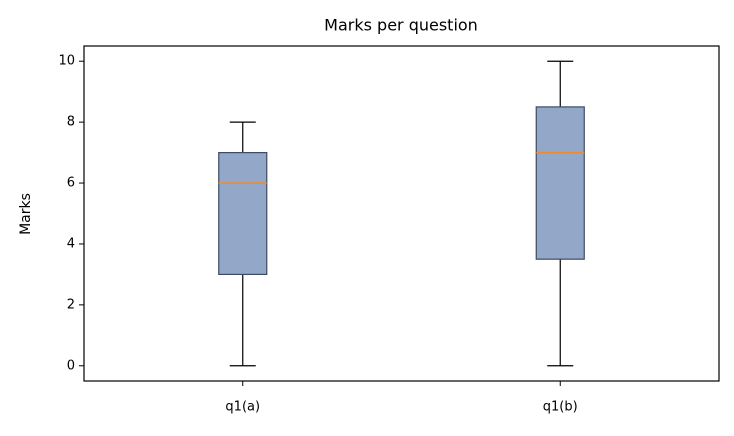 The image size is (734, 436). What do you see at coordinates (242, 407) in the screenshot?
I see `x-tick-label: q1(a)` at bounding box center [242, 407].